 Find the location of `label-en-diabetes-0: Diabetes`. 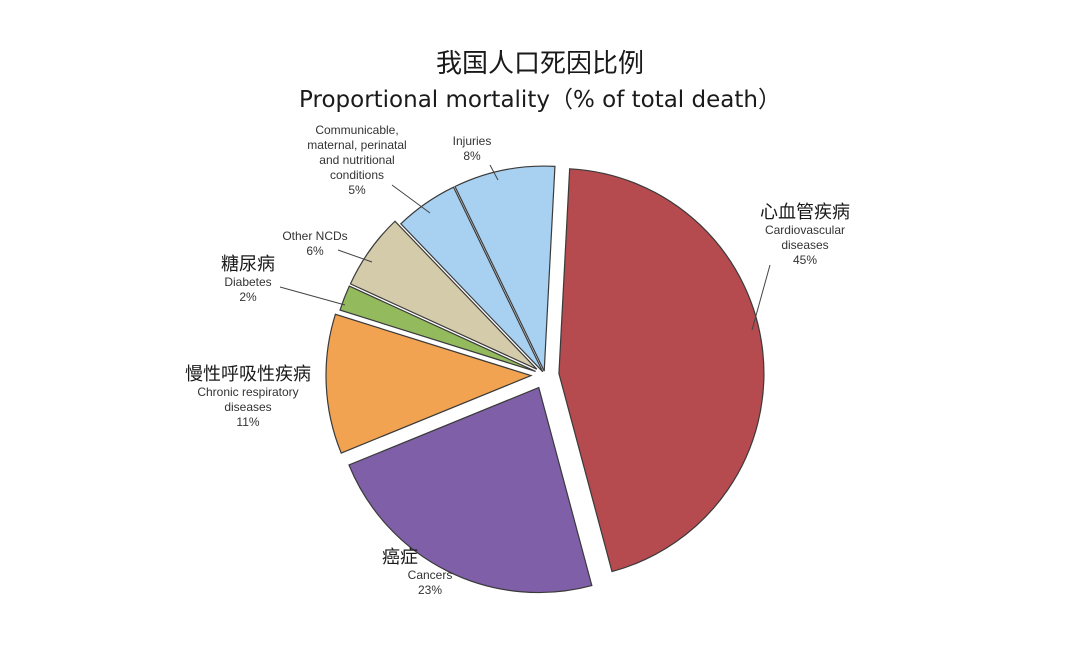

label-en-diabetes-0: Diabetes is located at coordinates (247, 282).